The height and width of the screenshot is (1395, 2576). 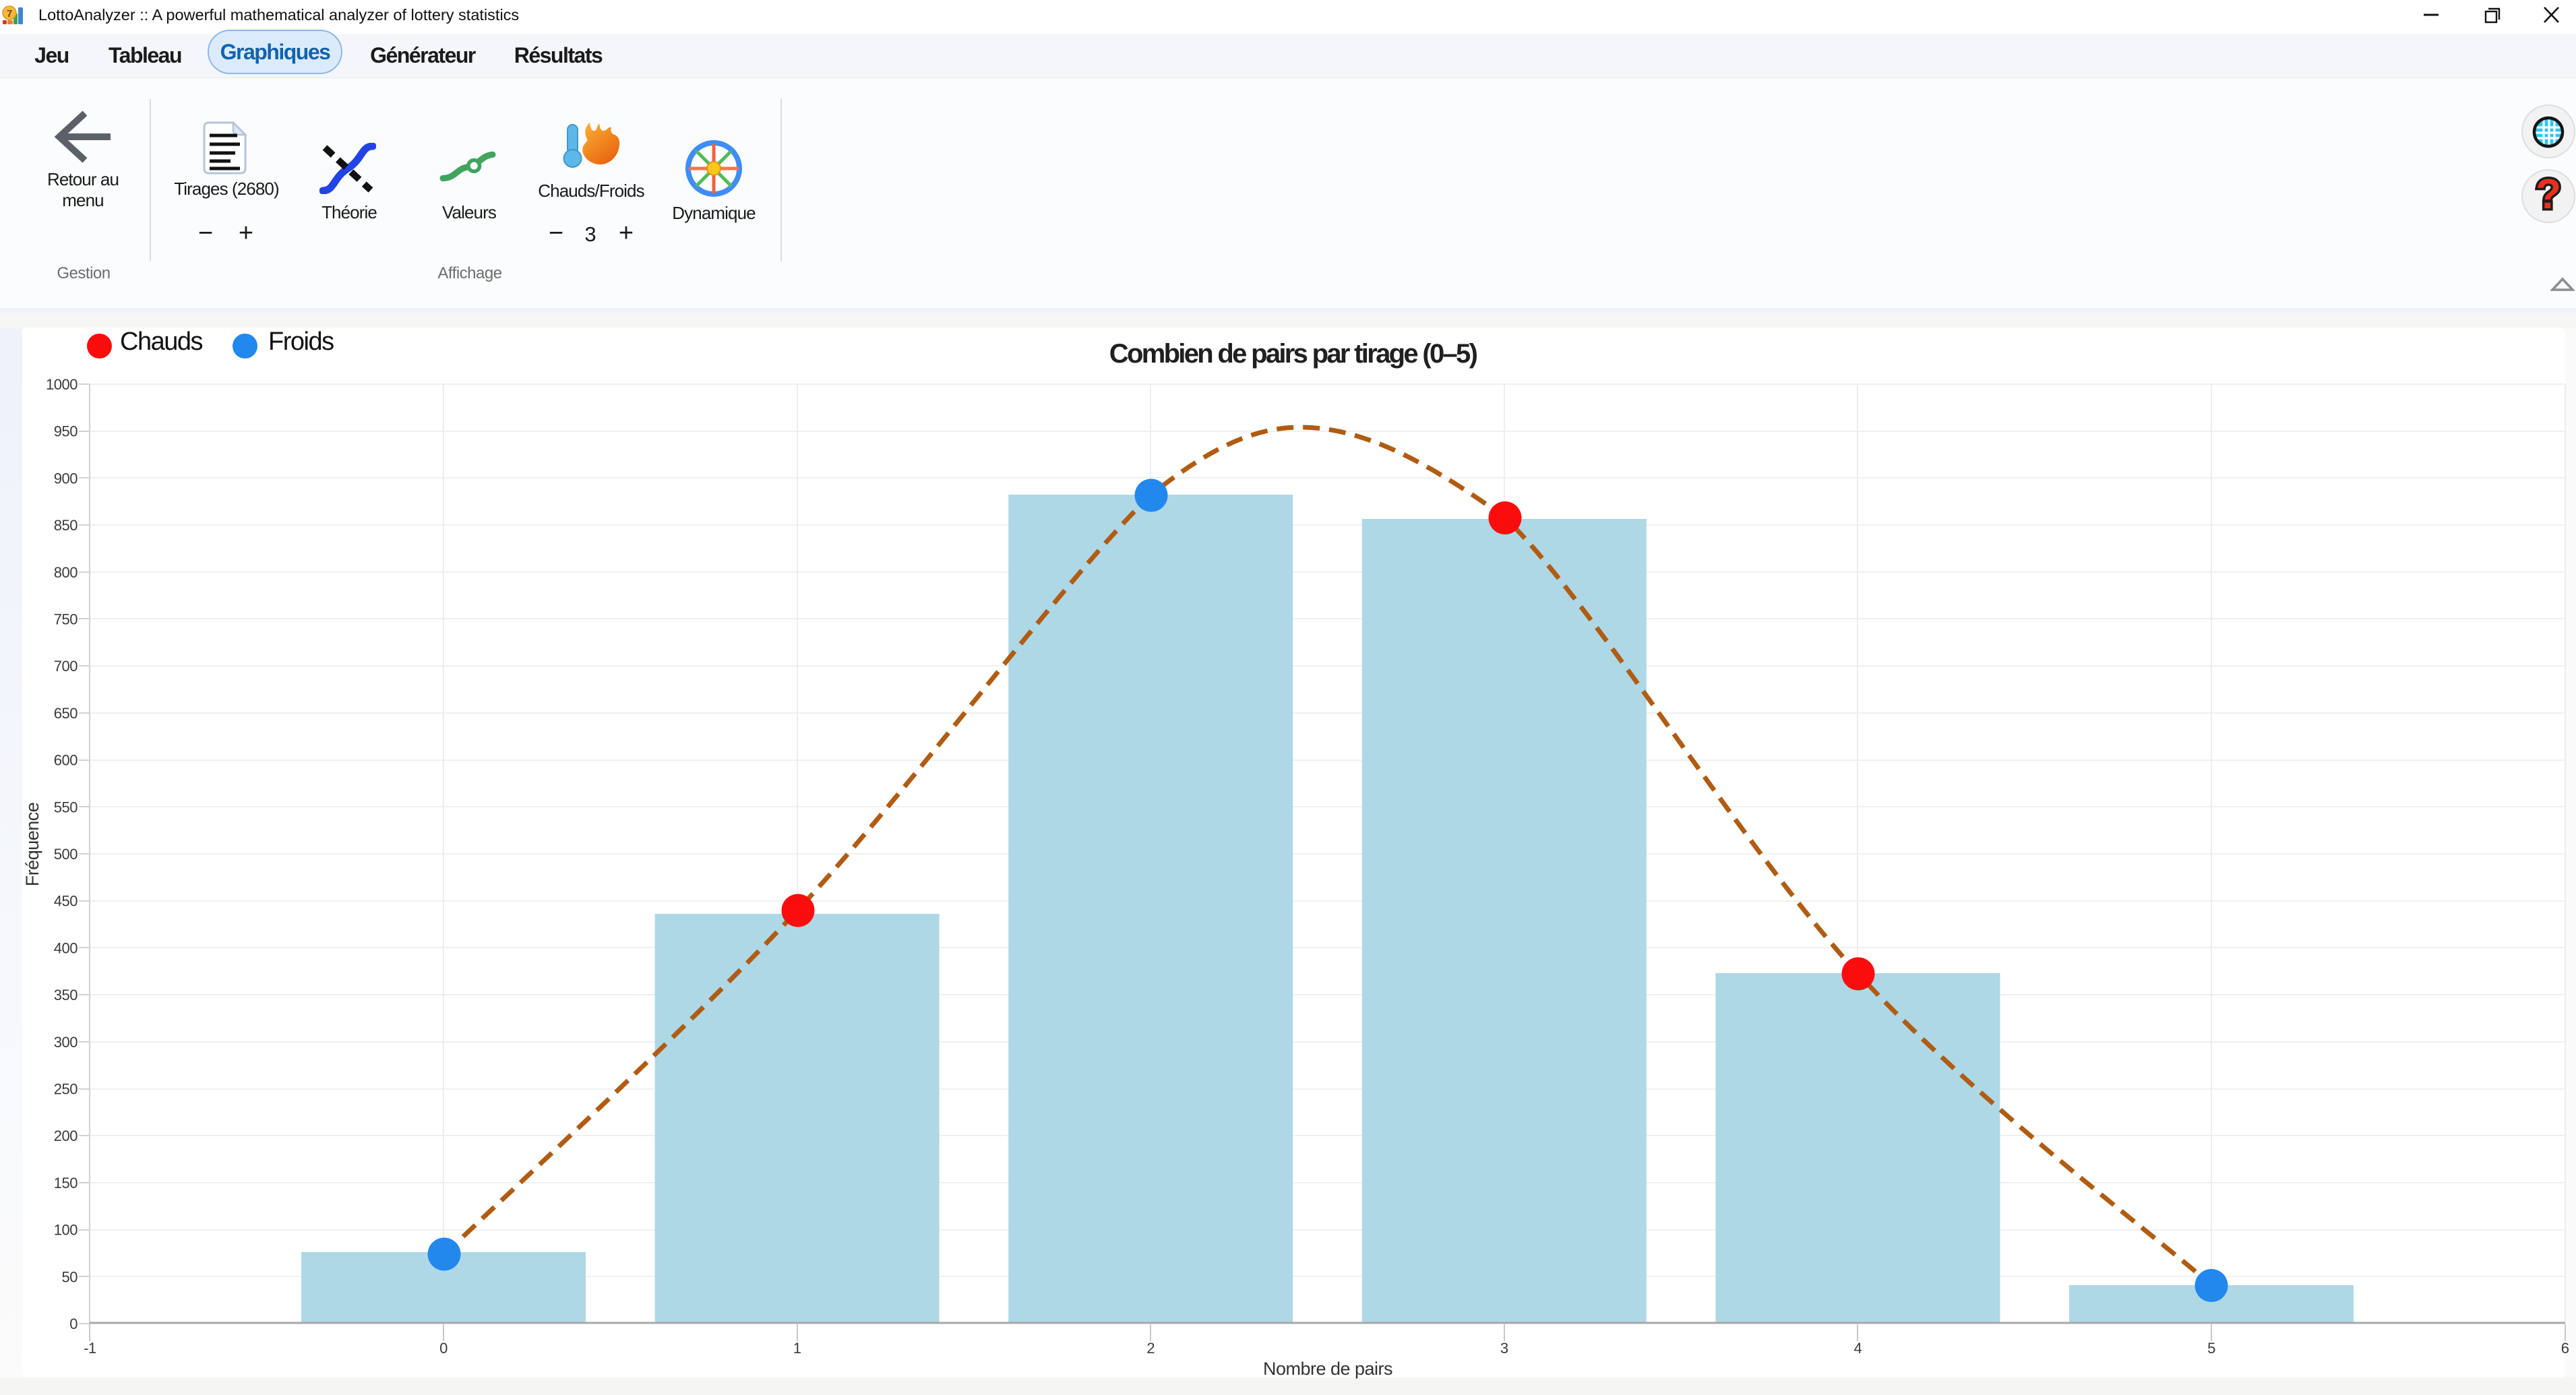 What do you see at coordinates (66, 478) in the screenshot?
I see `svg-text: 900` at bounding box center [66, 478].